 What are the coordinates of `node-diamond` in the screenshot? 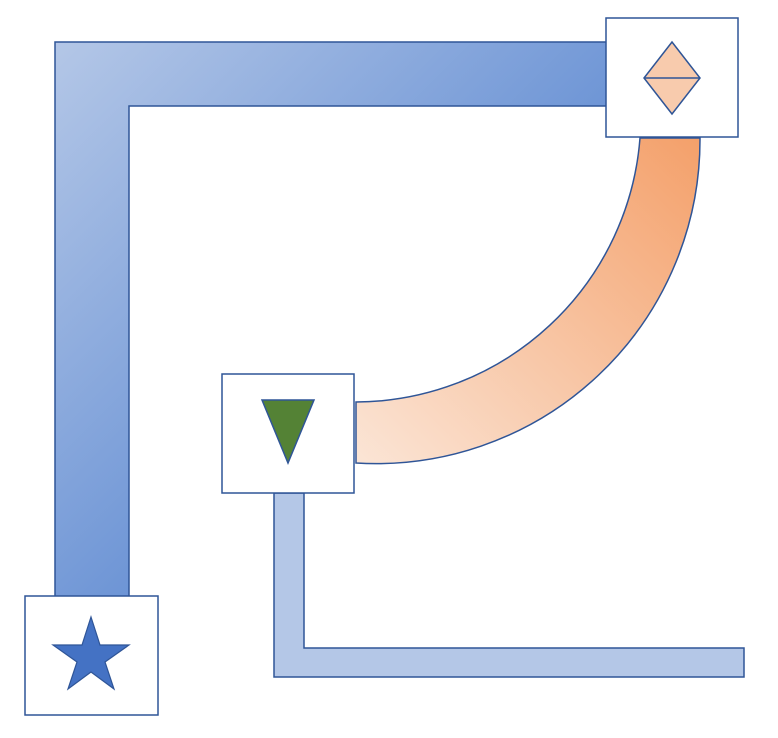 It's located at (672, 77).